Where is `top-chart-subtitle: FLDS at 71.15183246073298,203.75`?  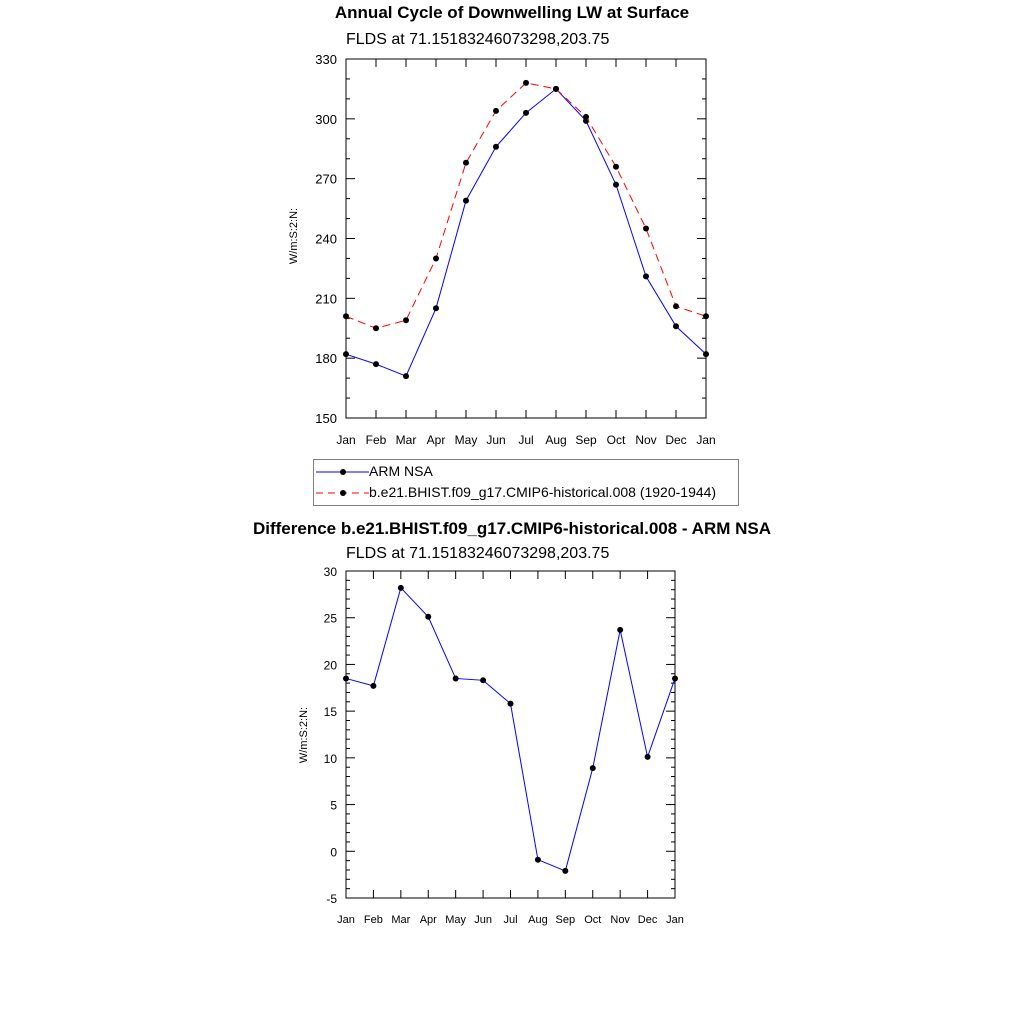
top-chart-subtitle: FLDS at 71.15183246073298,203.75 is located at coordinates (478, 39).